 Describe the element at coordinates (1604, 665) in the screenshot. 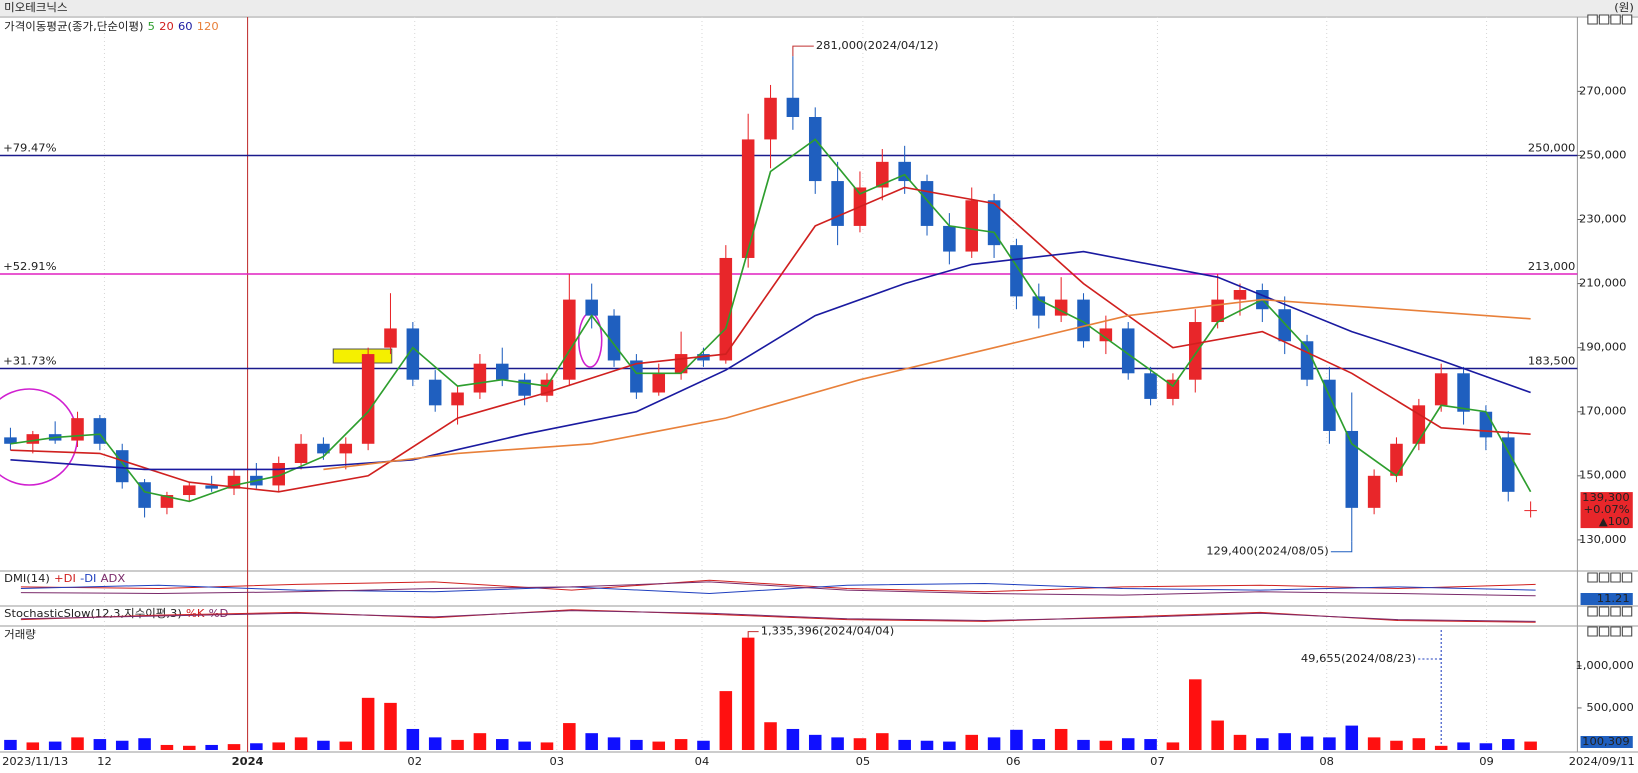

I see `y-tick-label: 1,000,000` at that location.